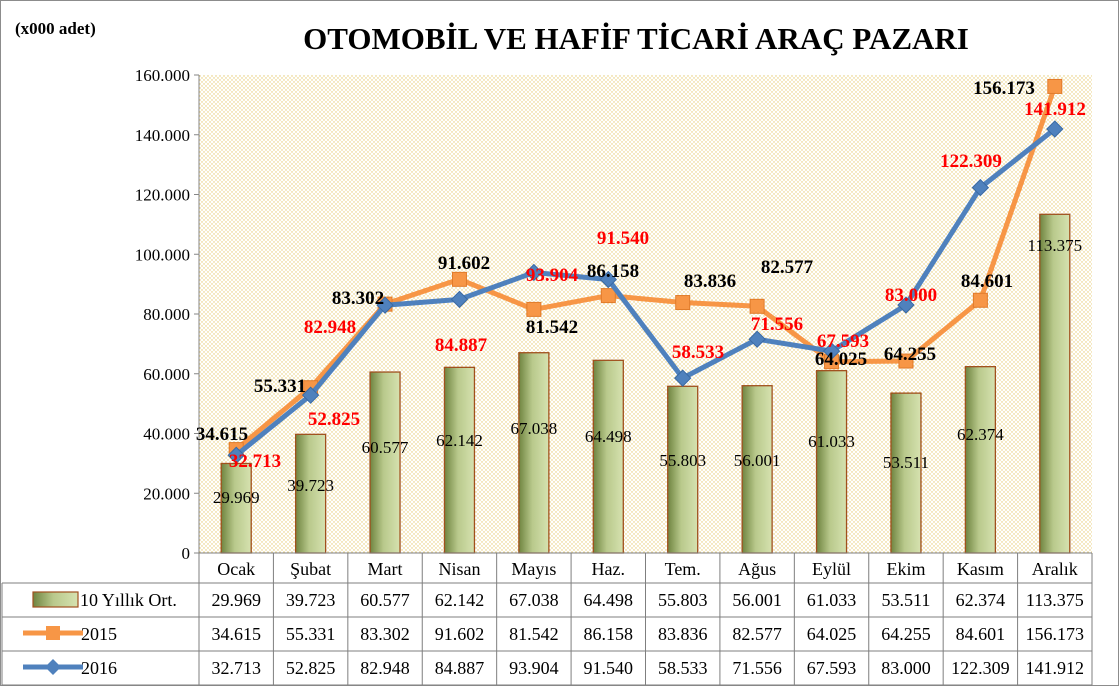 Image resolution: width=1119 pixels, height=687 pixels. Describe the element at coordinates (55, 599) in the screenshot. I see `legend-key-bar` at that location.